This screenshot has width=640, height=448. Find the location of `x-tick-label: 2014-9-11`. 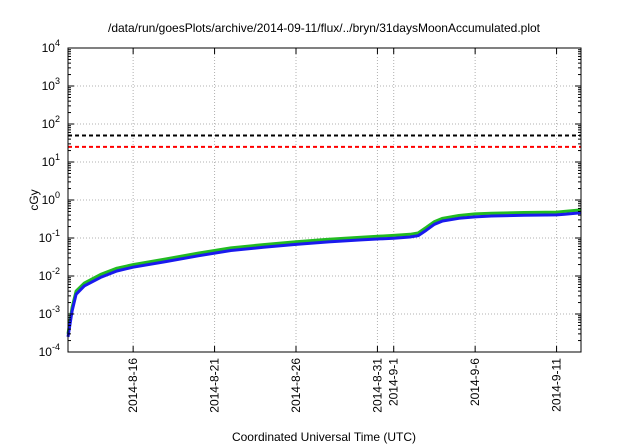

x-tick-label: 2014-9-11 is located at coordinates (557, 385).